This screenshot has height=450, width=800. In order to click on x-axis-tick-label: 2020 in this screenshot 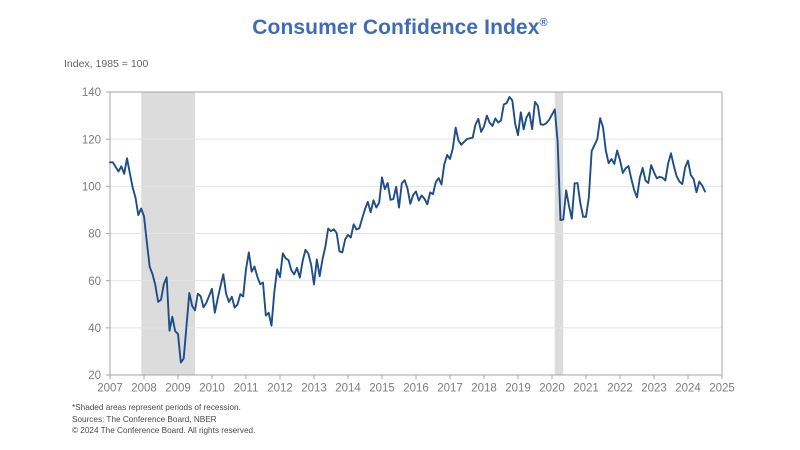, I will do `click(552, 389)`.